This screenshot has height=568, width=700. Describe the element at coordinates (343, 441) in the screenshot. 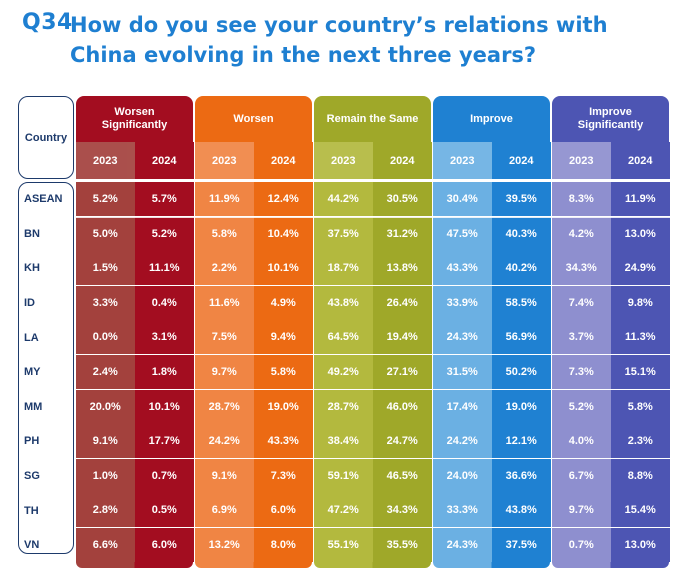

I see `data-cell: 38.4%` at that location.